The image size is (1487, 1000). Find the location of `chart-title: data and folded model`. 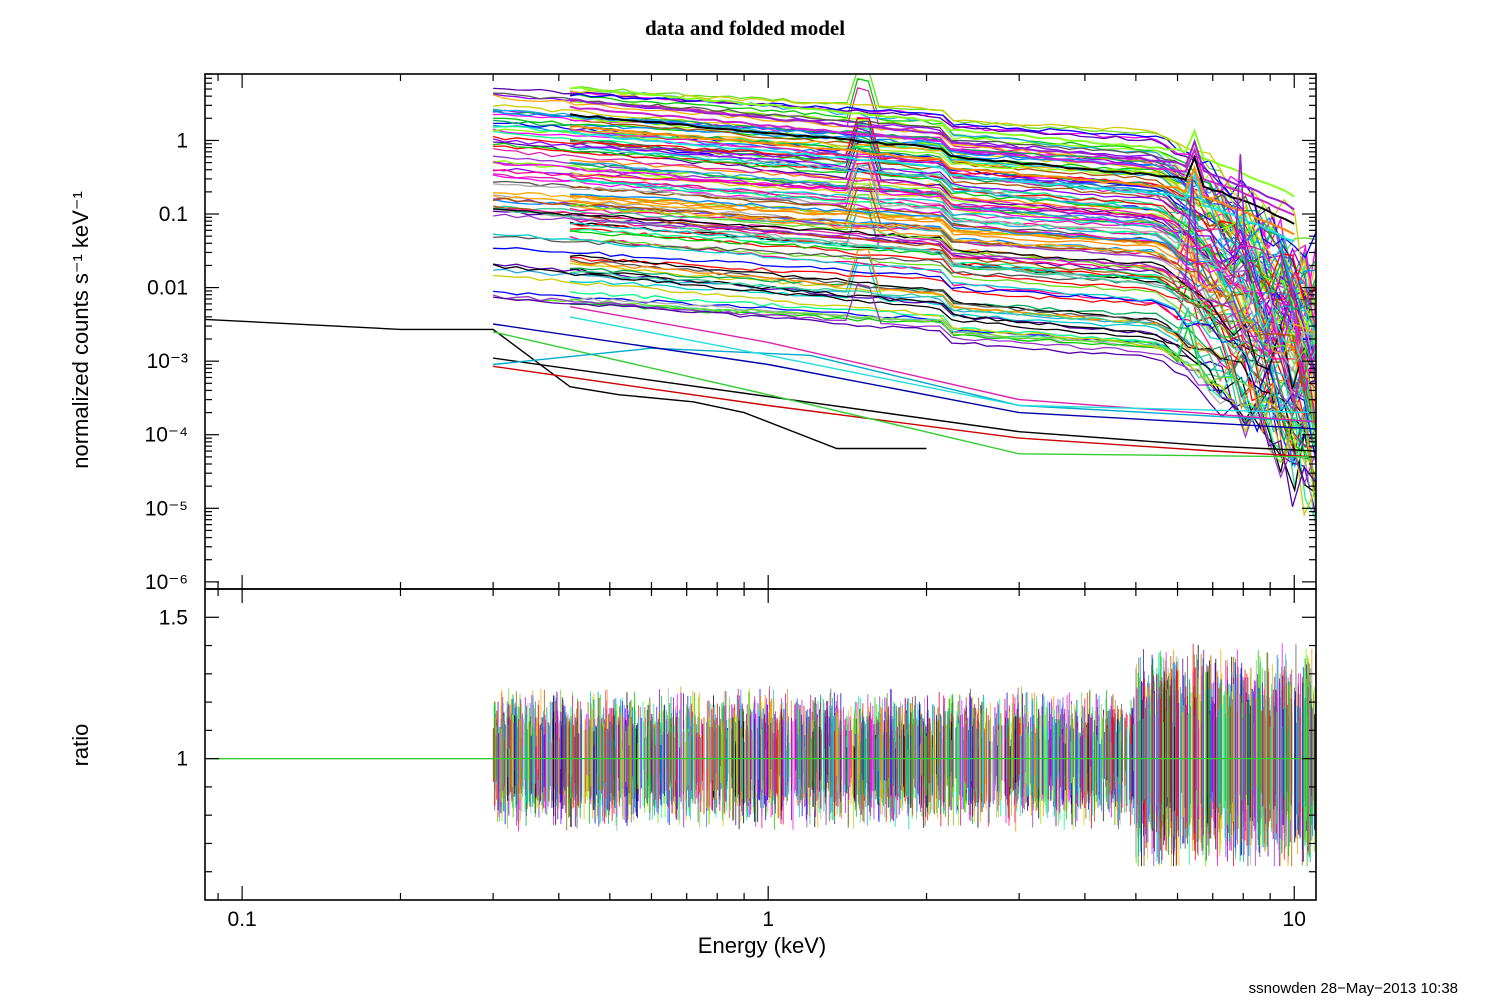

chart-title: data and folded model is located at coordinates (745, 28).